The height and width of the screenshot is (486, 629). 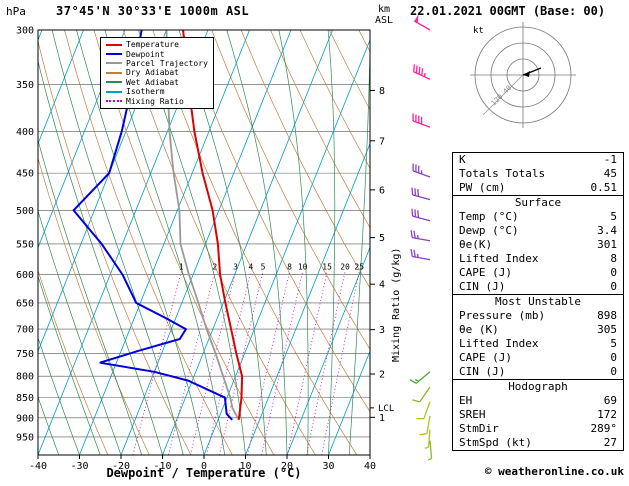 I want to click on stat-label: Dewp (°C), so click(x=489, y=230).